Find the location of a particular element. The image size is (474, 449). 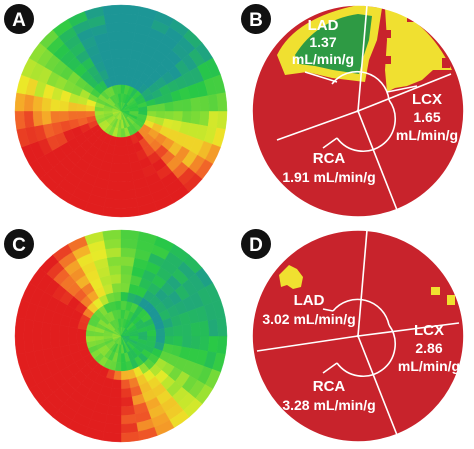

panel-letter-badge: D is located at coordinates (256, 244).